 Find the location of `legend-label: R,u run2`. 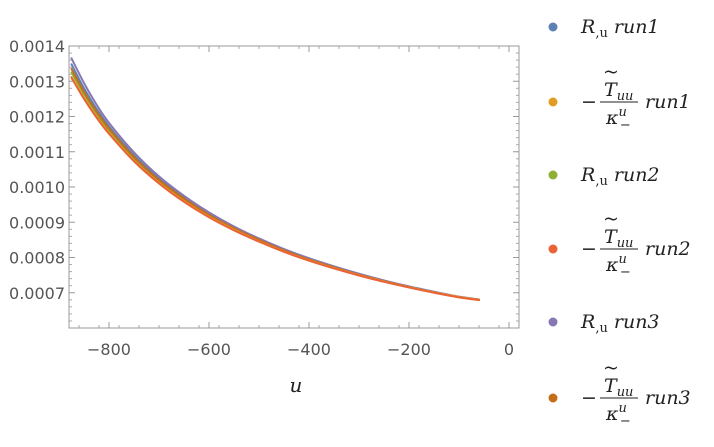

legend-label: R,u run2 is located at coordinates (620, 176).